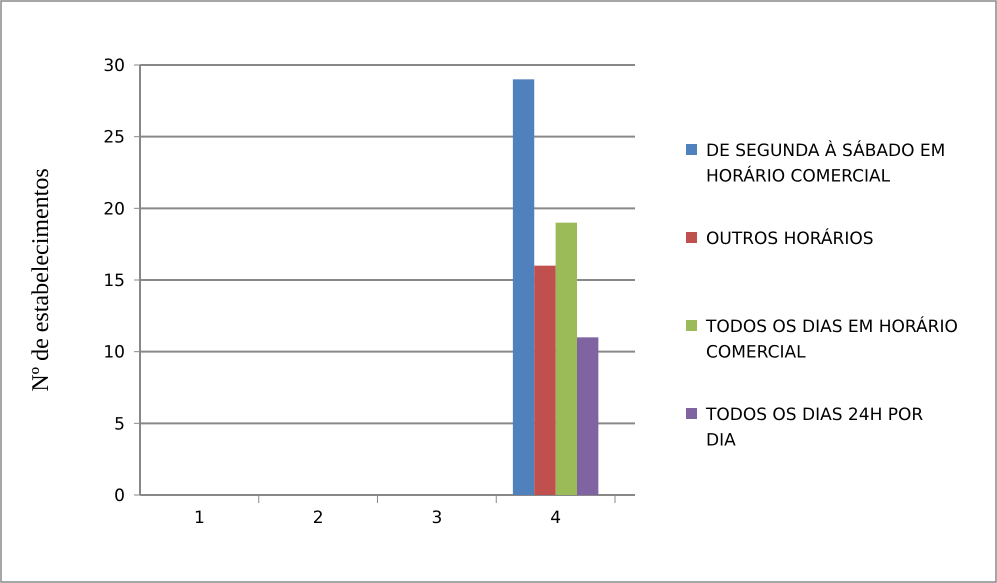  Describe the element at coordinates (114, 66) in the screenshot. I see `y-tick-label: 30` at that location.